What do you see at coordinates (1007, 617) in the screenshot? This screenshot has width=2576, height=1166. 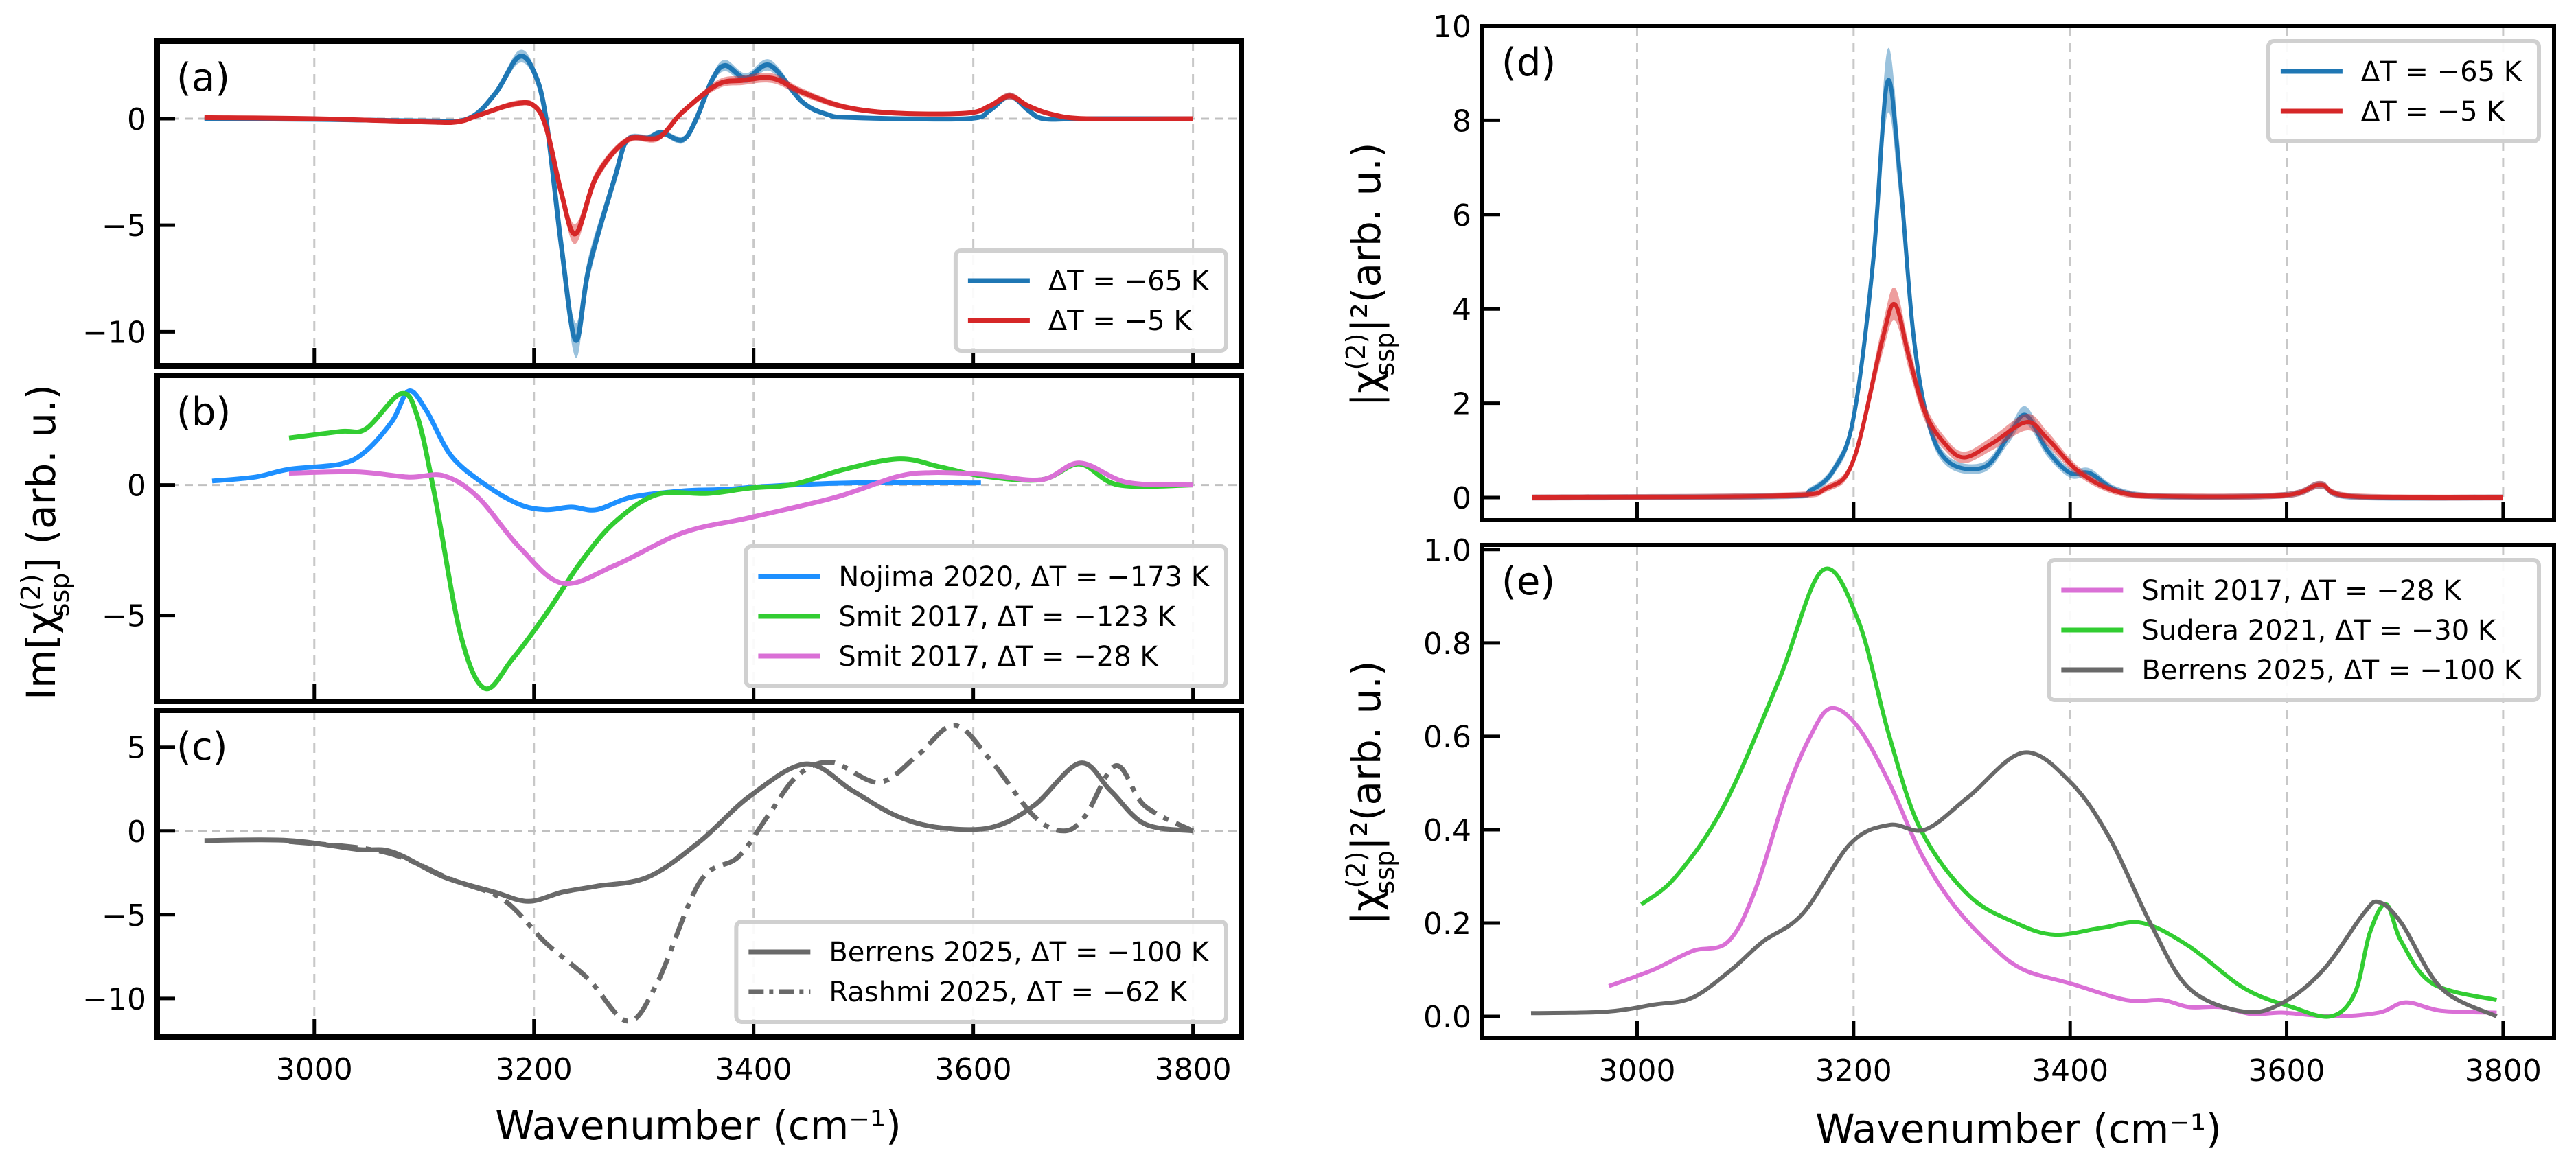 I see `legend-label: Smit 2017, ΔT = −123 K` at bounding box center [1007, 617].